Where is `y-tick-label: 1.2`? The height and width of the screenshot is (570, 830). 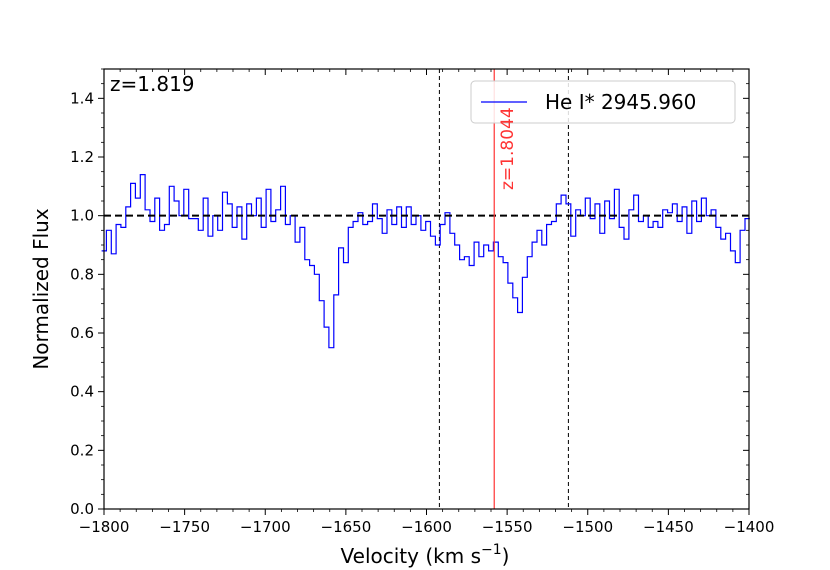
y-tick-label: 1.2 is located at coordinates (82, 157).